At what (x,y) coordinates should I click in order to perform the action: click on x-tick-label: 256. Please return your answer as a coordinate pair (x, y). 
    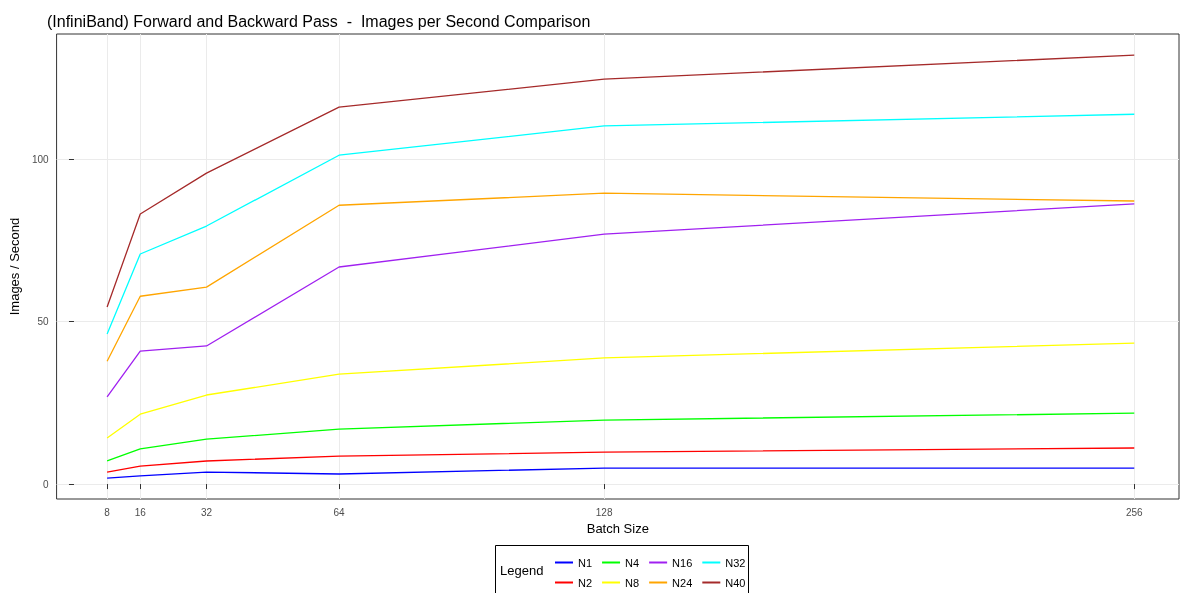
    Looking at the image, I should click on (1134, 512).